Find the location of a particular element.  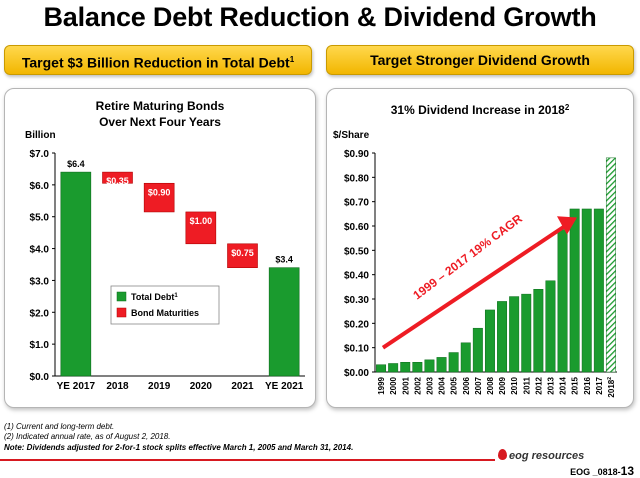

x-tick-label: 2014 is located at coordinates (563, 385).